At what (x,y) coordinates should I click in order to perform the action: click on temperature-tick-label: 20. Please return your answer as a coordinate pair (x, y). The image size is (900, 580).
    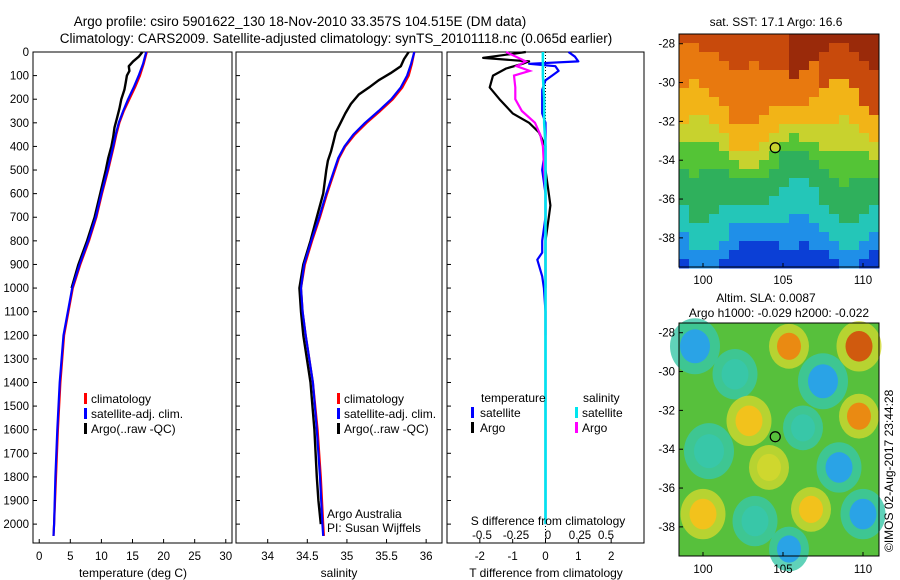
    Looking at the image, I should click on (163, 557).